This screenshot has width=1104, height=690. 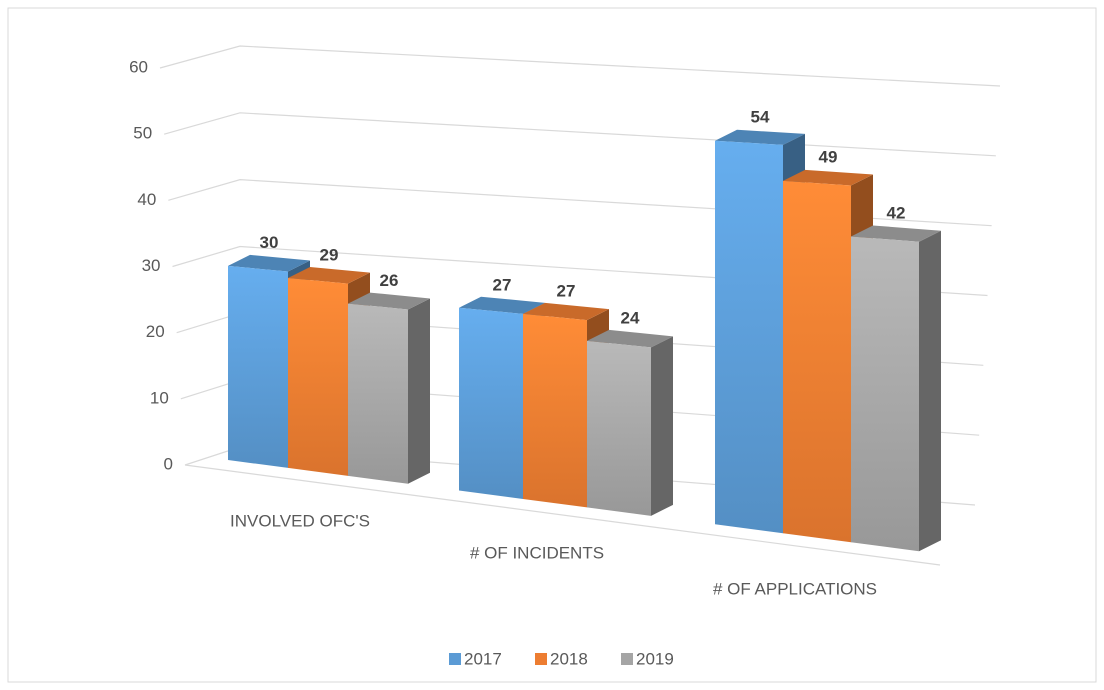 What do you see at coordinates (483, 658) in the screenshot?
I see `legend-label: 2017` at bounding box center [483, 658].